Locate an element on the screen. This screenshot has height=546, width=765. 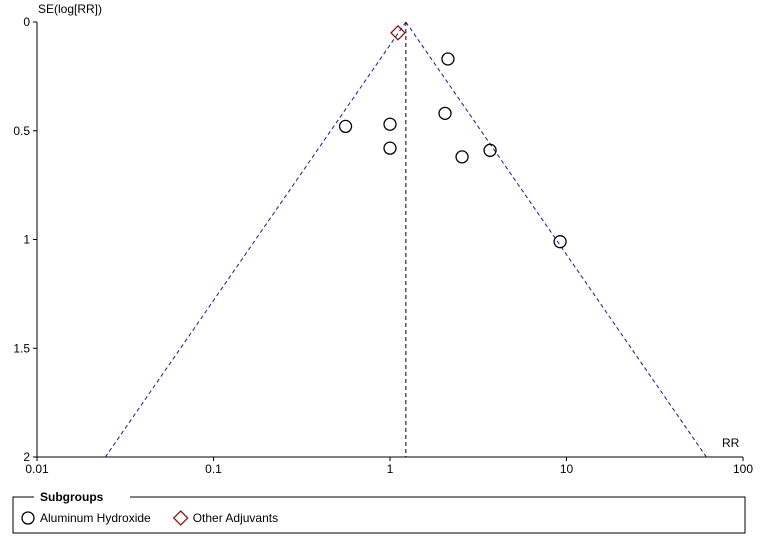
y-tick-label: 1 is located at coordinates (26, 240).